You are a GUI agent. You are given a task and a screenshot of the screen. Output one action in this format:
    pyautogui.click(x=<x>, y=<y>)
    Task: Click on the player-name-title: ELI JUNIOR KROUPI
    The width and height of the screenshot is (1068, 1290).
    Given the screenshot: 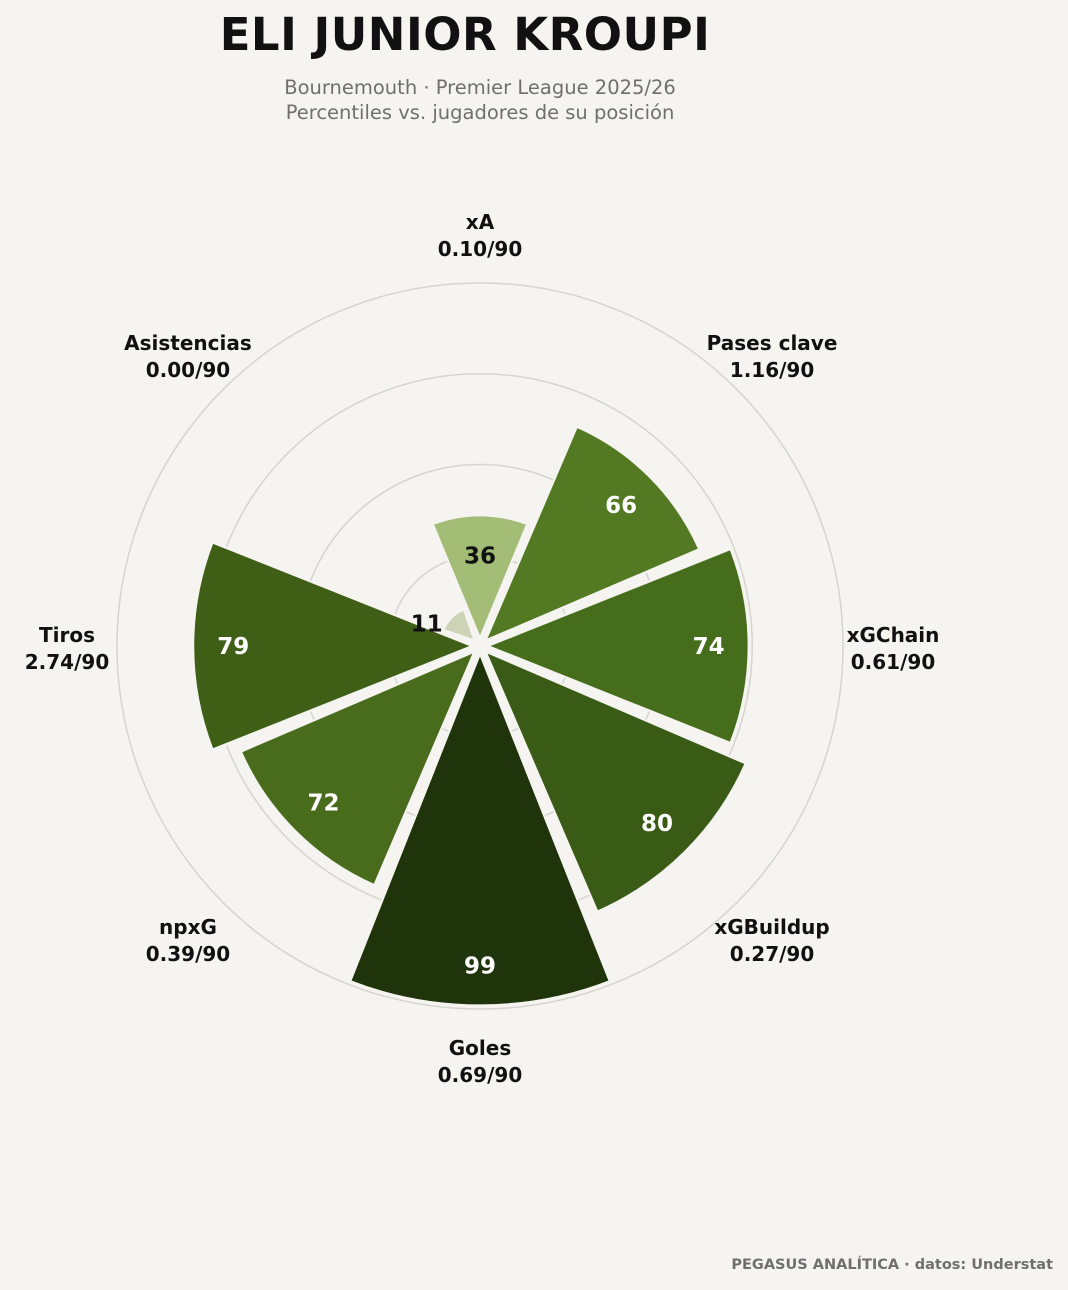 What is the action you would take?
    pyautogui.click(x=465, y=34)
    